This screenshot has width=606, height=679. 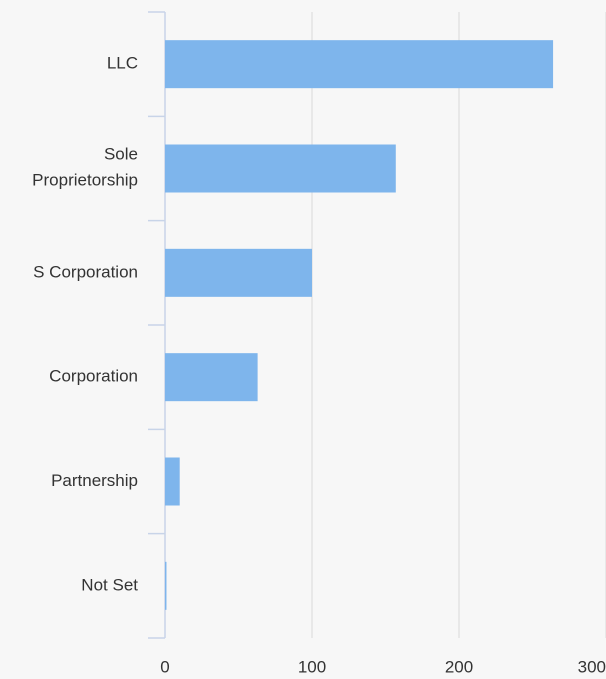 What do you see at coordinates (85, 271) in the screenshot?
I see `y-tick-label: S Corporation` at bounding box center [85, 271].